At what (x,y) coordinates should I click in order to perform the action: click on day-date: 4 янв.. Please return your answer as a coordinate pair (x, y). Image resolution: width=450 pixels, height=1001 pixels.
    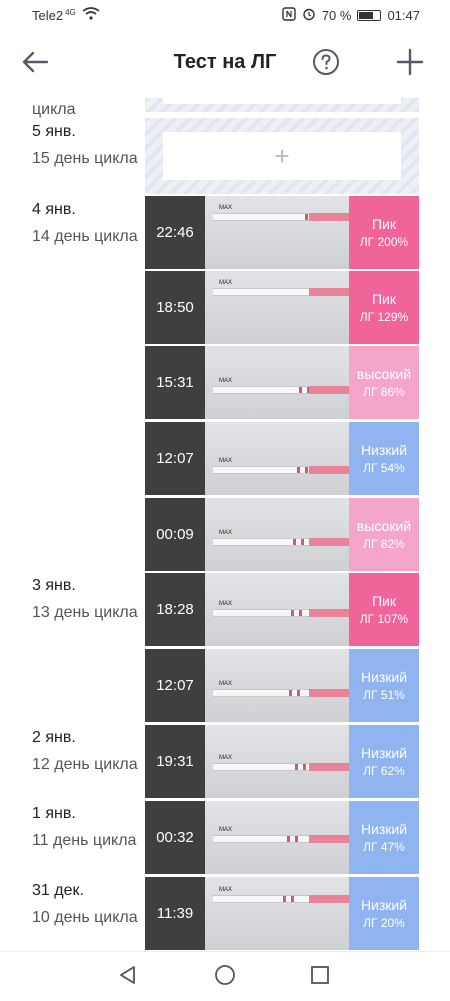
    Looking at the image, I should click on (54, 209).